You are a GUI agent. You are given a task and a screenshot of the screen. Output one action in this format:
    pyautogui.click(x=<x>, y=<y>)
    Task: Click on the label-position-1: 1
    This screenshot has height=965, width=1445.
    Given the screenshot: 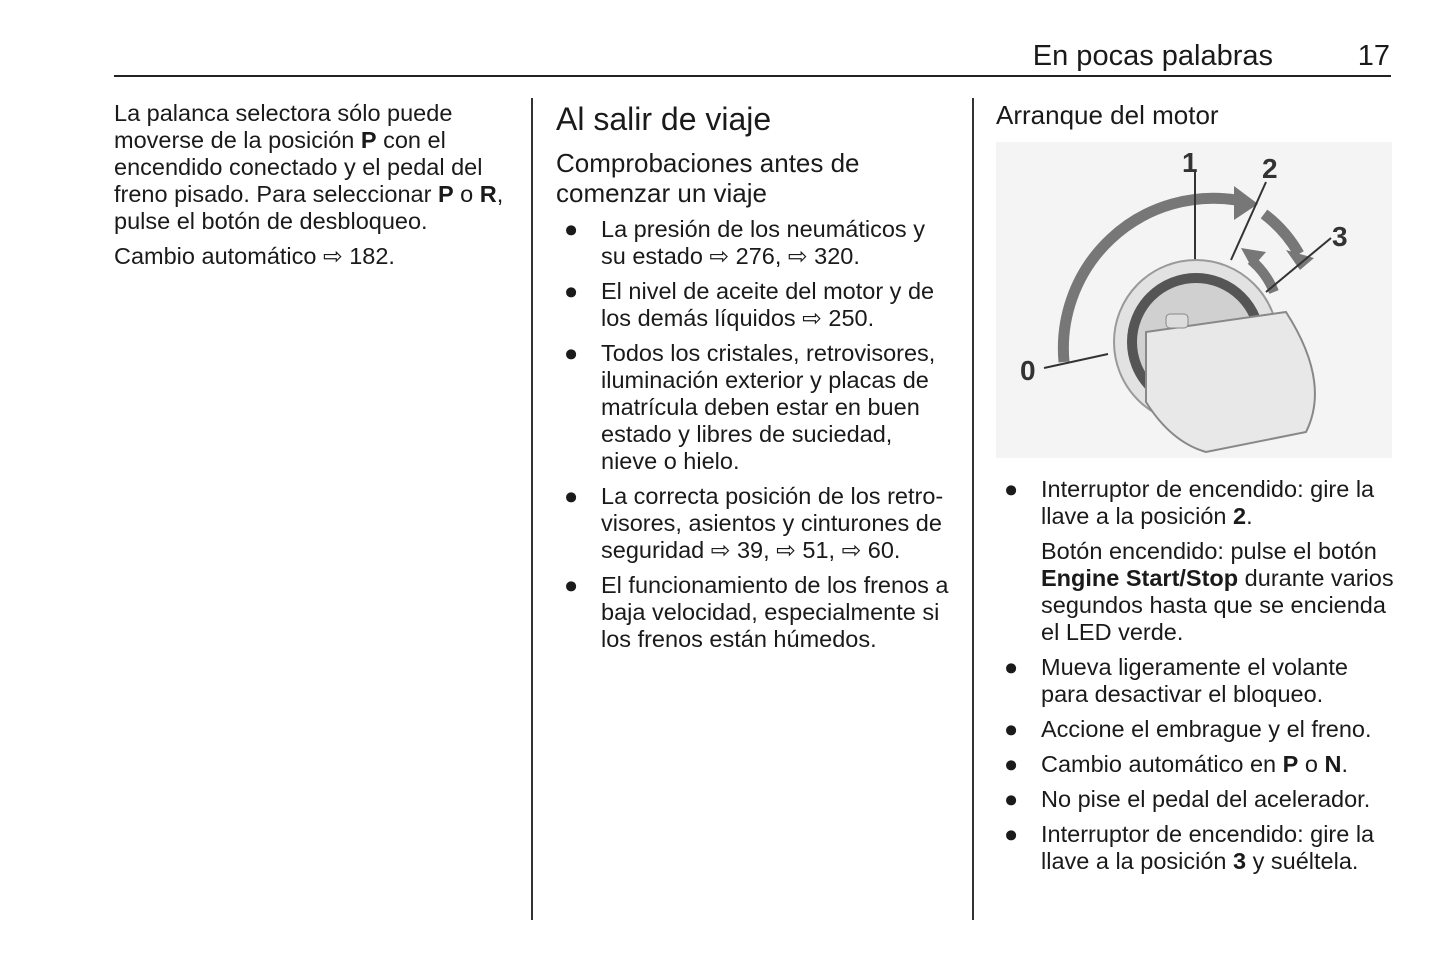 What is the action you would take?
    pyautogui.click(x=1190, y=162)
    